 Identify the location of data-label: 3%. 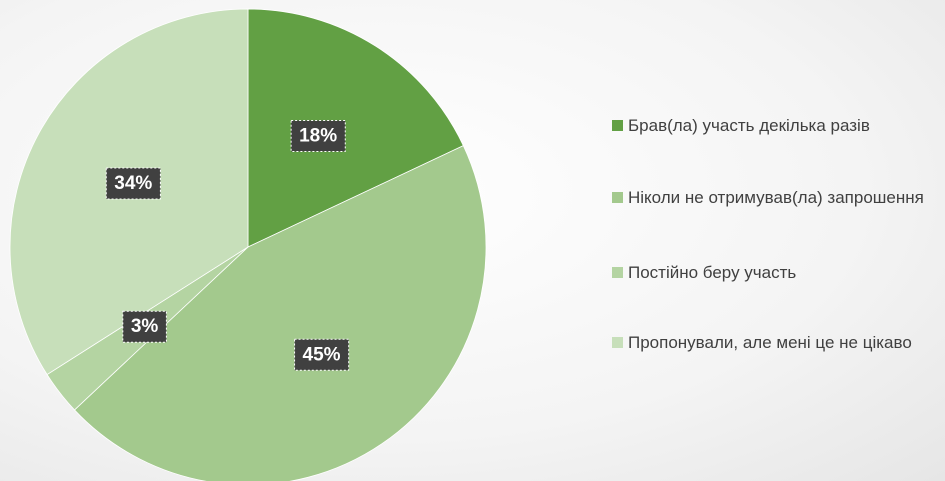
(144, 326).